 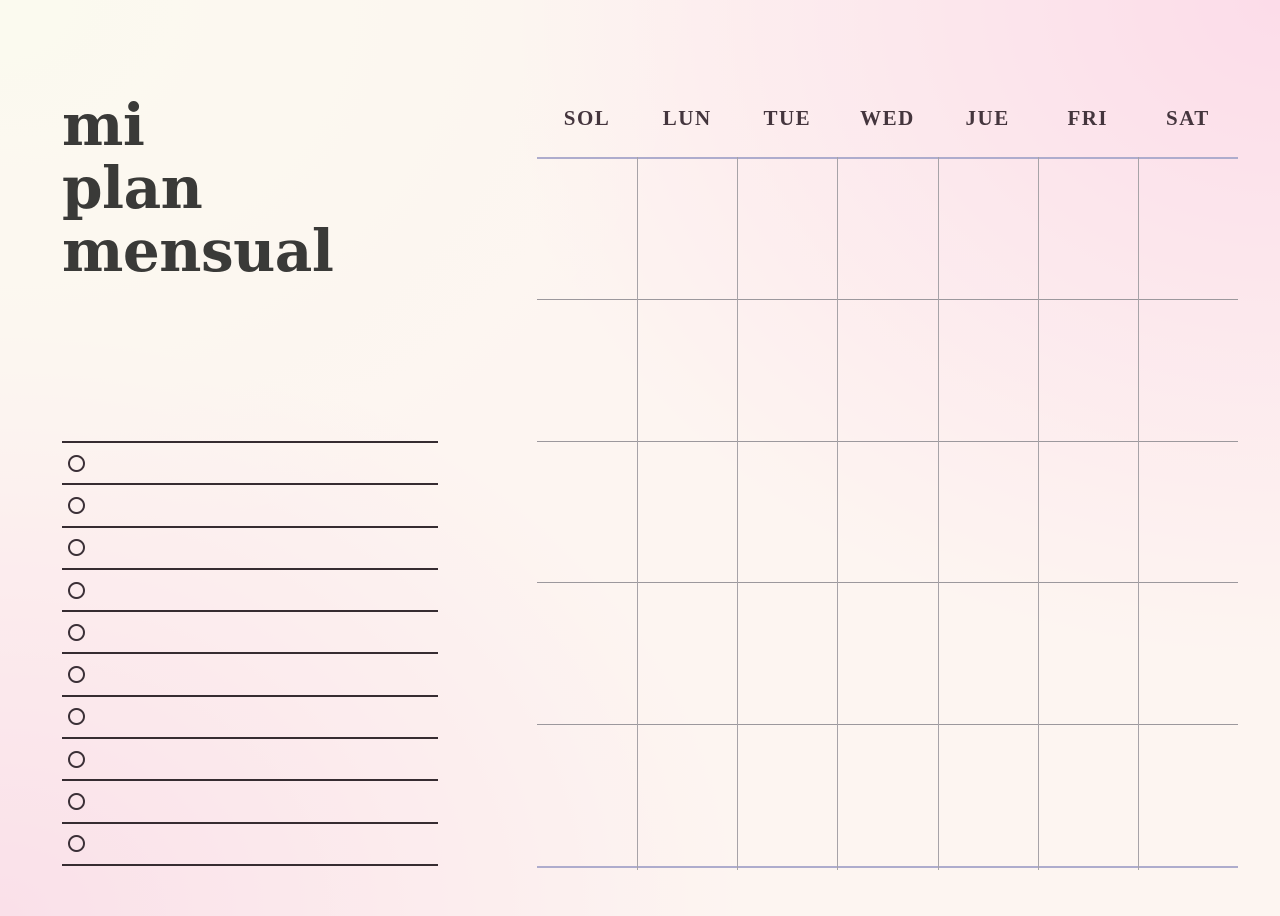 I want to click on day-header-tue: TUE, so click(x=787, y=118).